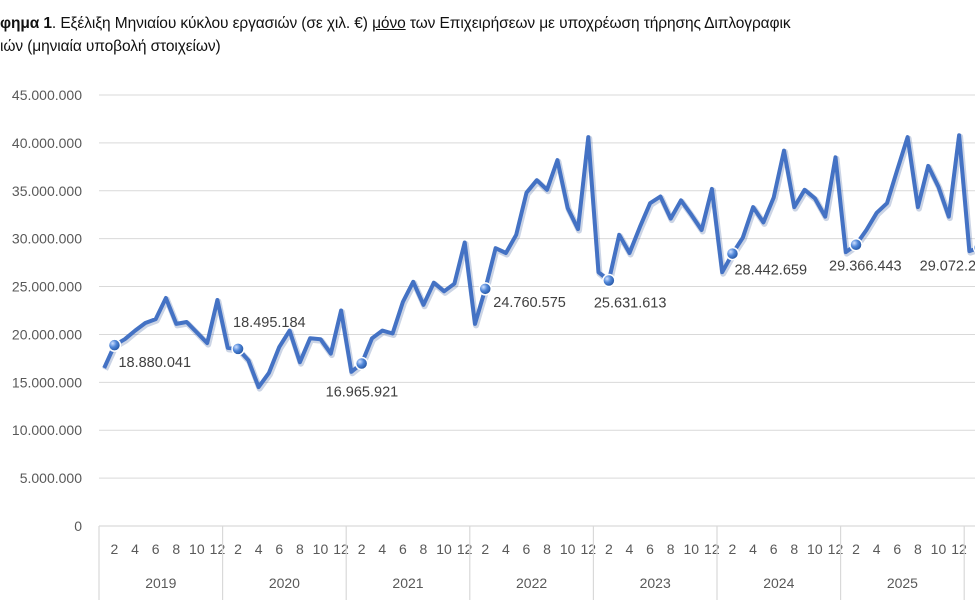 The height and width of the screenshot is (609, 975). What do you see at coordinates (531, 583) in the screenshot?
I see `x-year-label: 2022` at bounding box center [531, 583].